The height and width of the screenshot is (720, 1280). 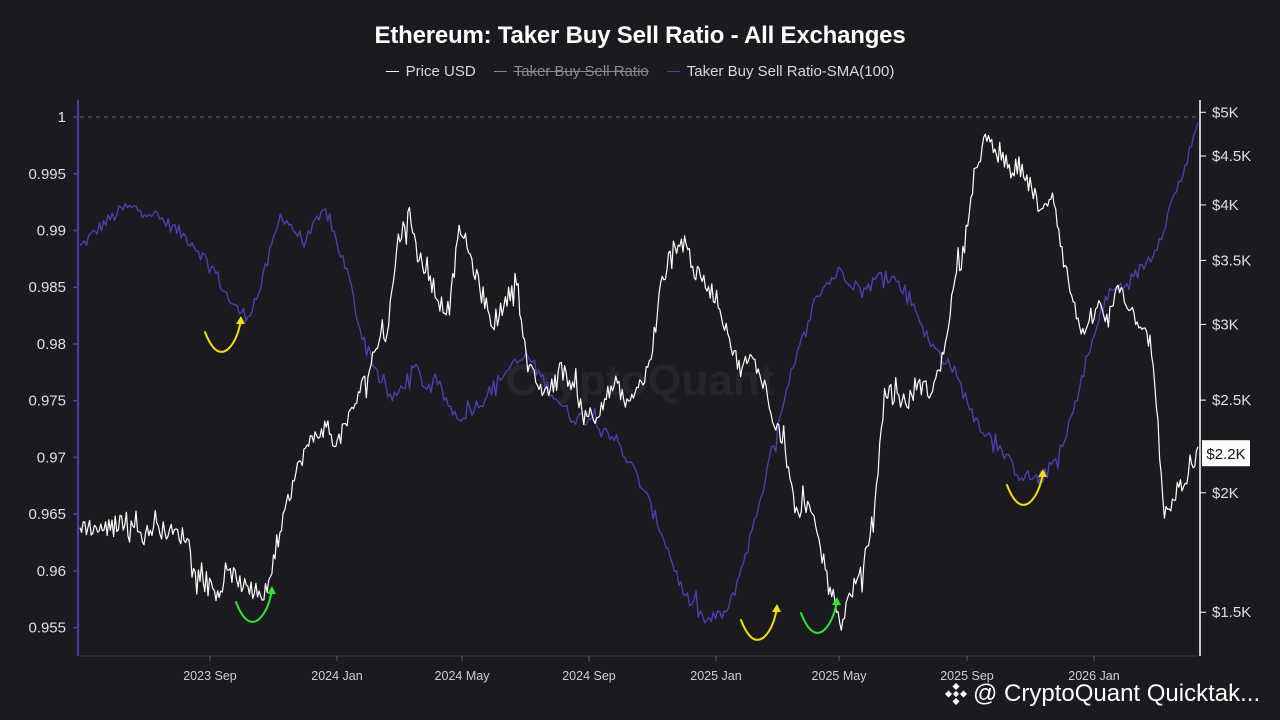 I want to click on legend-item-taker-ratio: Taker Buy Sell Ratio, so click(x=571, y=71).